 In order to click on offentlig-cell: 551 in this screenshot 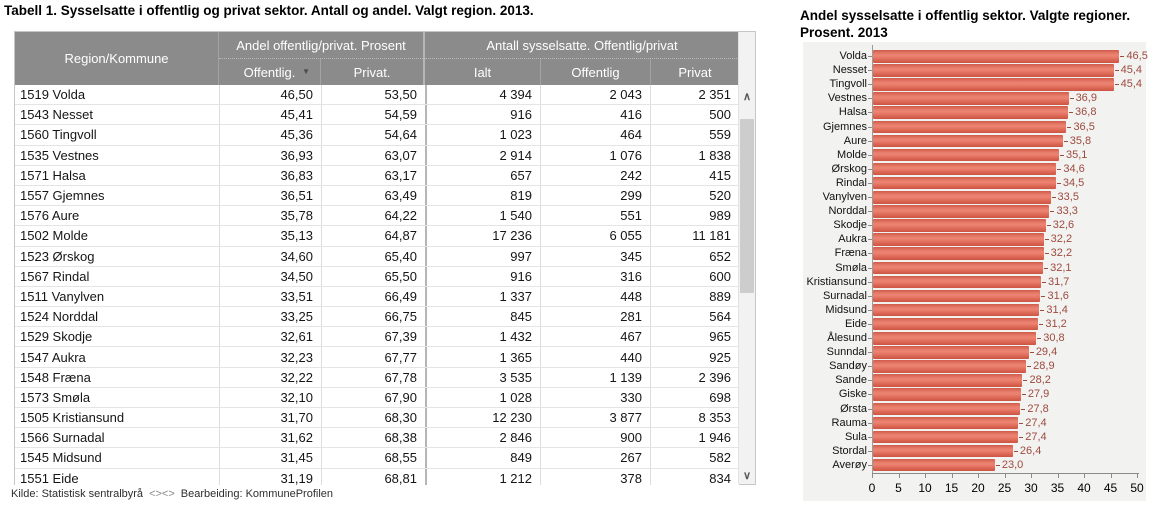, I will do `click(595, 216)`.